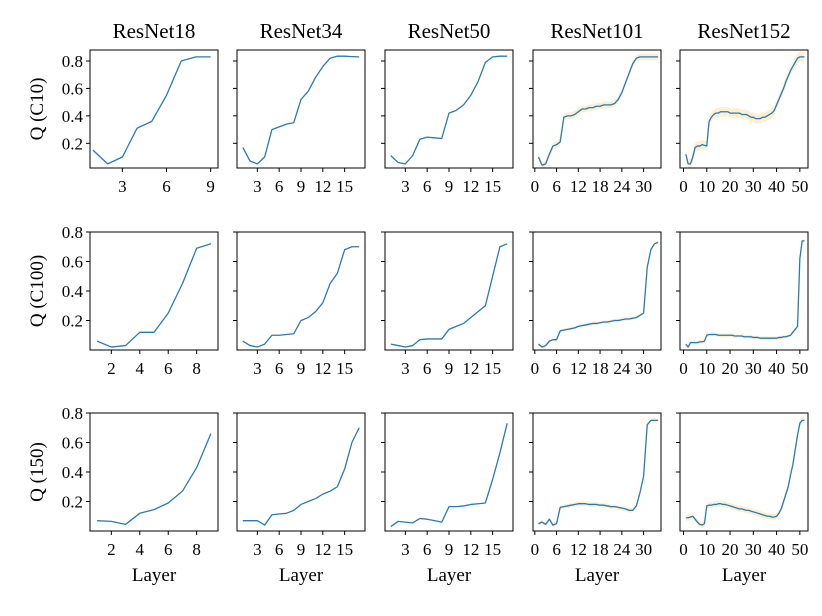 Image resolution: width=822 pixels, height=616 pixels. What do you see at coordinates (257, 549) in the screenshot?
I see `x-tick-label-r2c1-0: 3` at bounding box center [257, 549].